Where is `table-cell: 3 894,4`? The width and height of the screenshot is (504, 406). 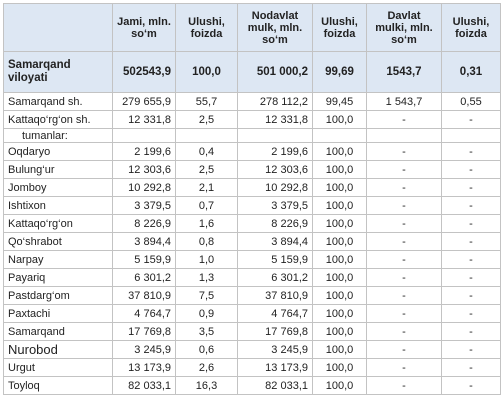 table-cell: 3 894,4 is located at coordinates (275, 241).